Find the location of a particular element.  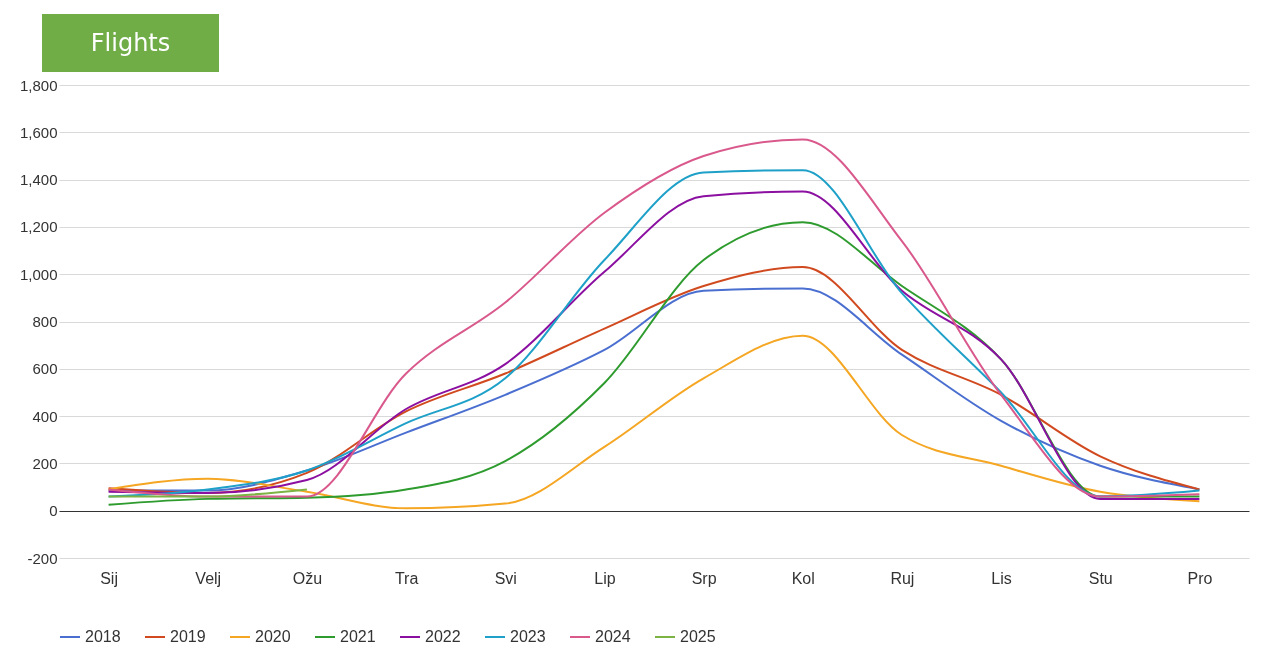

y-tick-label: -200 is located at coordinates (42, 558).